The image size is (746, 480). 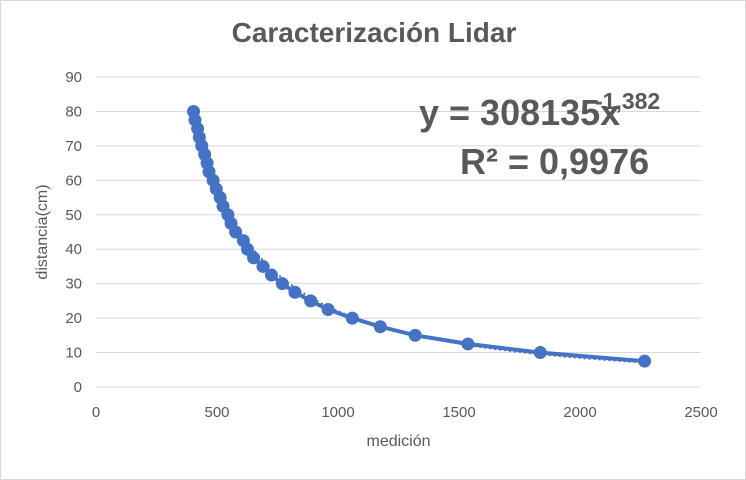 What do you see at coordinates (458, 412) in the screenshot?
I see `x-tick-label: 1500` at bounding box center [458, 412].